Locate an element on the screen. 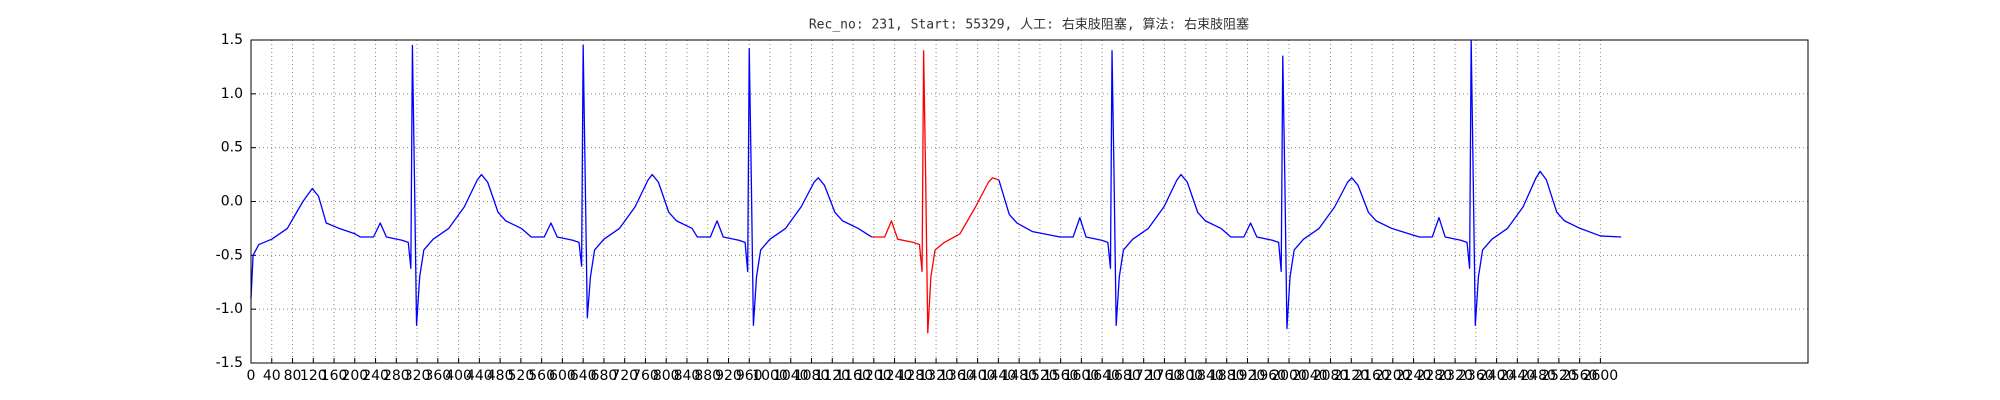  ecg-line is located at coordinates (935, 192).